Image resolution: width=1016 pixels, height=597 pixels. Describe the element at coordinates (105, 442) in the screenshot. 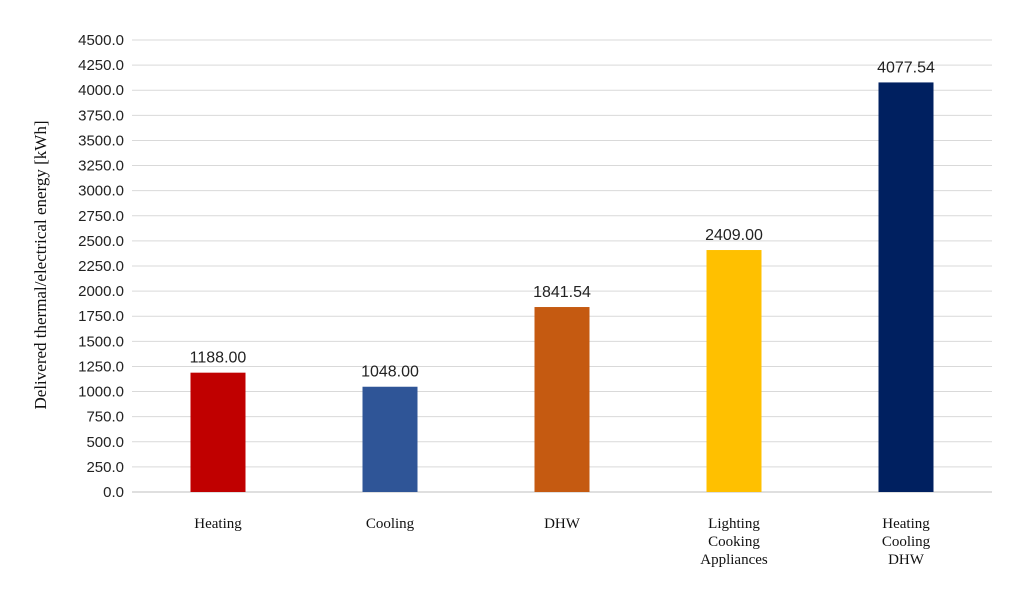

I see `y-tick-label: 500.0` at that location.